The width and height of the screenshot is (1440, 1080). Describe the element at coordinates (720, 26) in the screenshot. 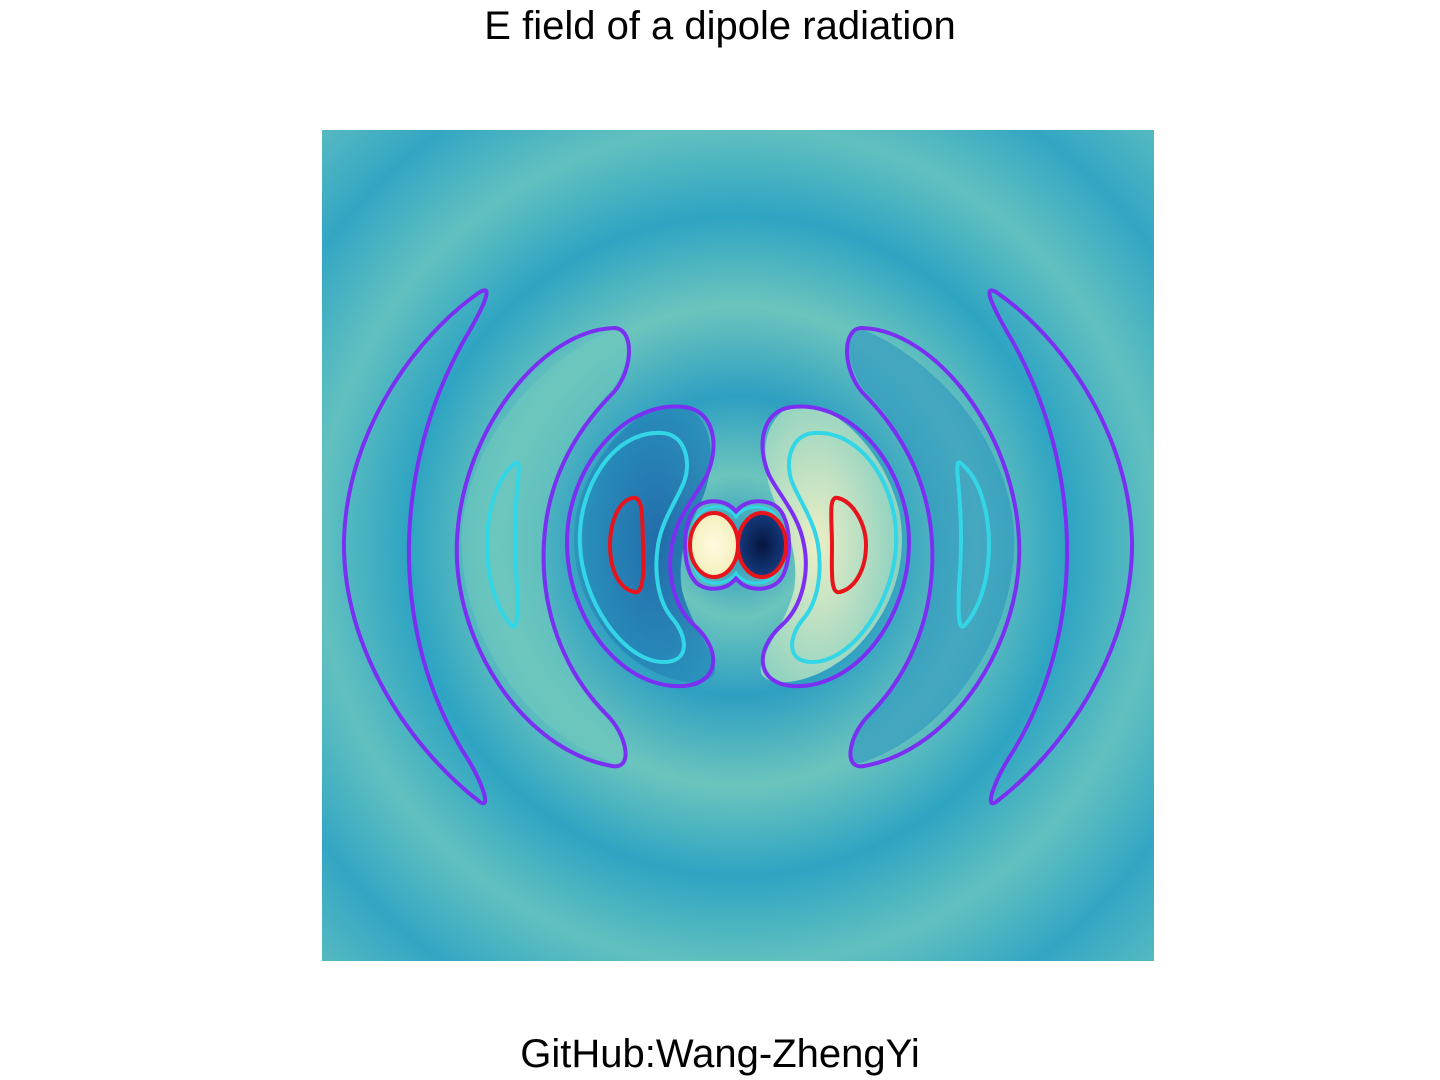

I see `figure-title: E field of a dipole radiation` at that location.